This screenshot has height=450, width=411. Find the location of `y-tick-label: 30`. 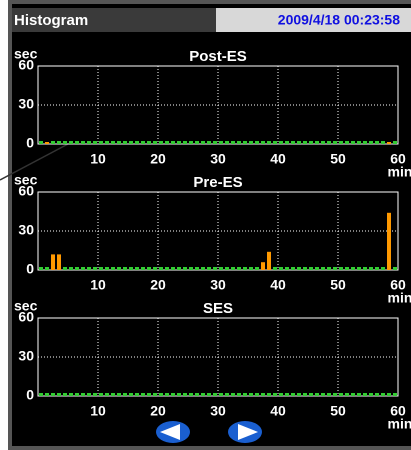

y-tick-label: 30 is located at coordinates (26, 230).